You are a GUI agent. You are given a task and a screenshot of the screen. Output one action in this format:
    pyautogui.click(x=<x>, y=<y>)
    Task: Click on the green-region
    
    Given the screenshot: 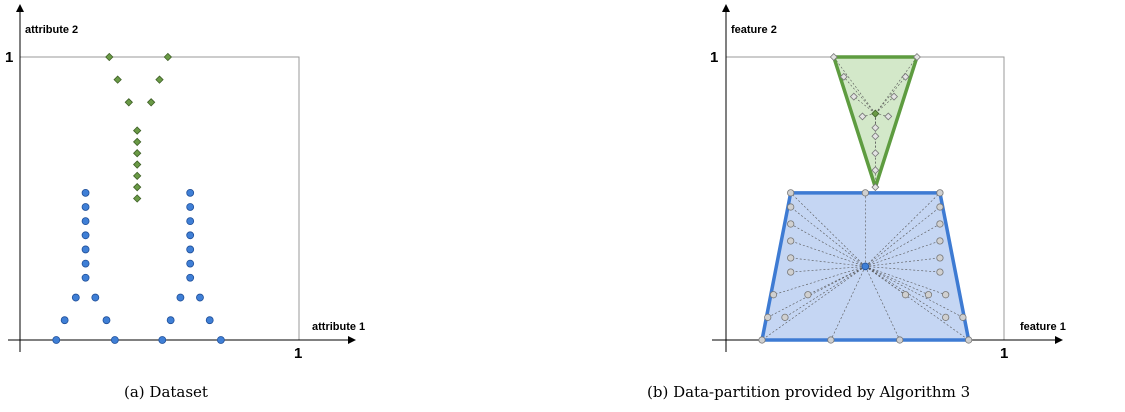 What is the action you would take?
    pyautogui.click(x=875, y=122)
    